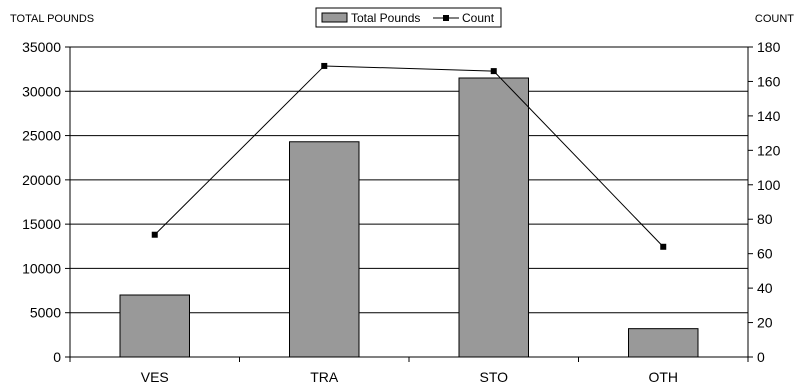 The width and height of the screenshot is (806, 390). Describe the element at coordinates (385, 18) in the screenshot. I see `legend-label-total-pounds: Total Pounds` at that location.